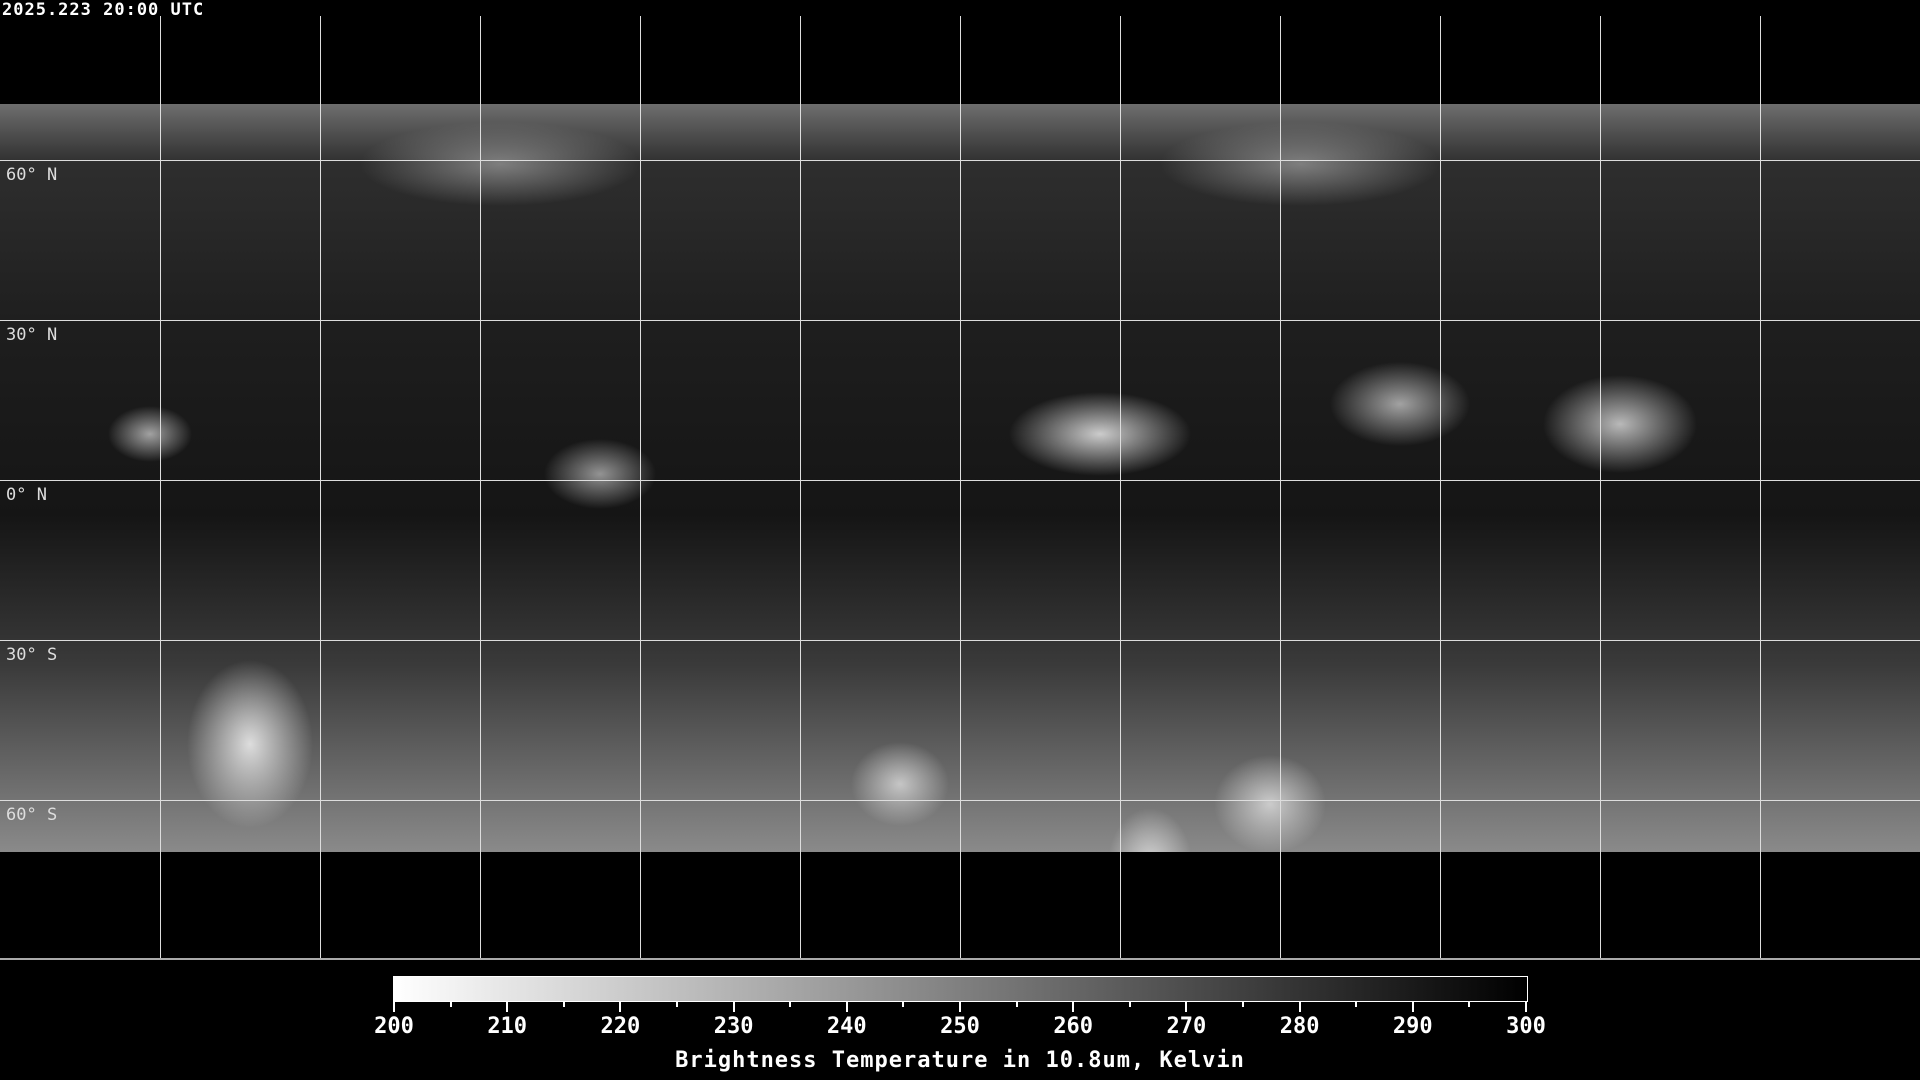 This screenshot has height=1080, width=1920. Describe the element at coordinates (1073, 1026) in the screenshot. I see `colorbar-tick-label: 260` at that location.